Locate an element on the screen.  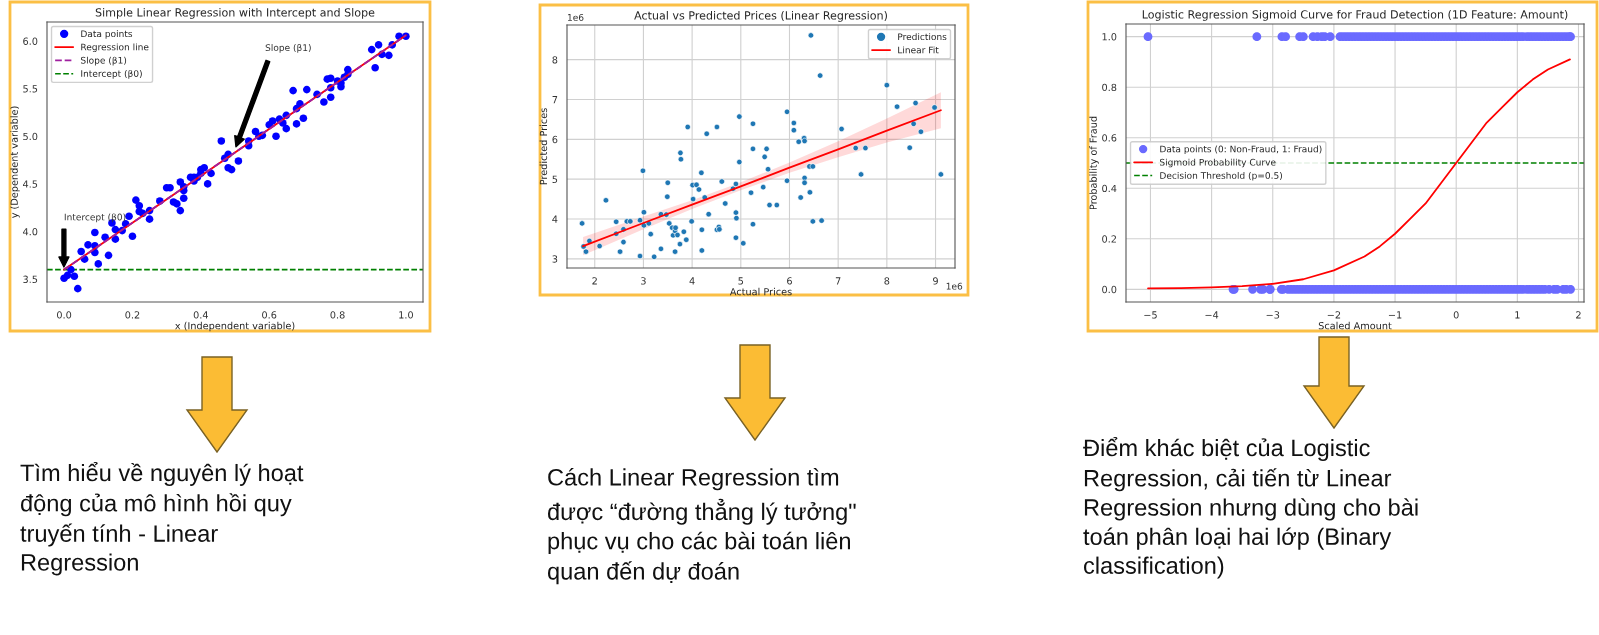
annotation: Slope (β1) is located at coordinates (288, 48).